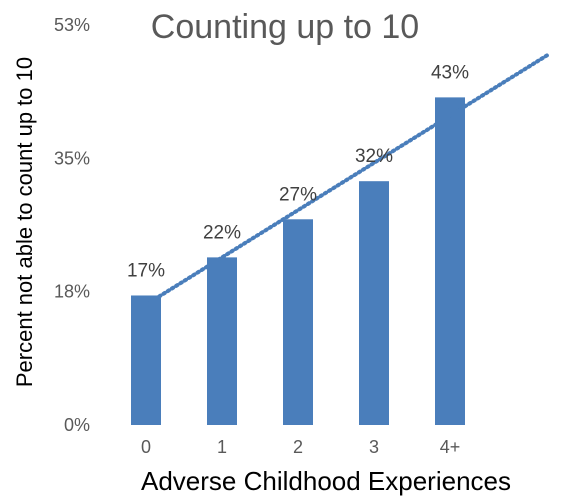  What do you see at coordinates (146, 447) in the screenshot?
I see `x-tick-label-0: 0` at bounding box center [146, 447].